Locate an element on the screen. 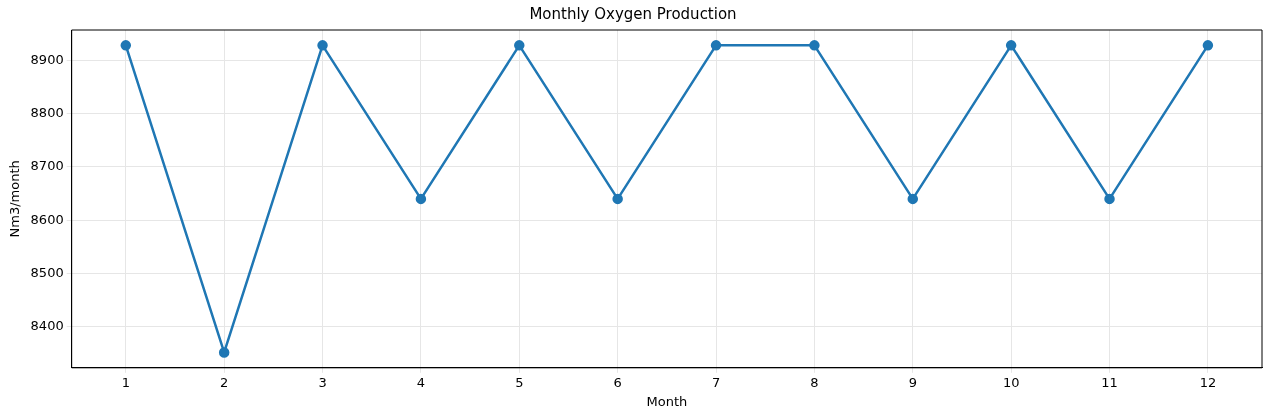  y-tick-label: 8800 is located at coordinates (47, 112).